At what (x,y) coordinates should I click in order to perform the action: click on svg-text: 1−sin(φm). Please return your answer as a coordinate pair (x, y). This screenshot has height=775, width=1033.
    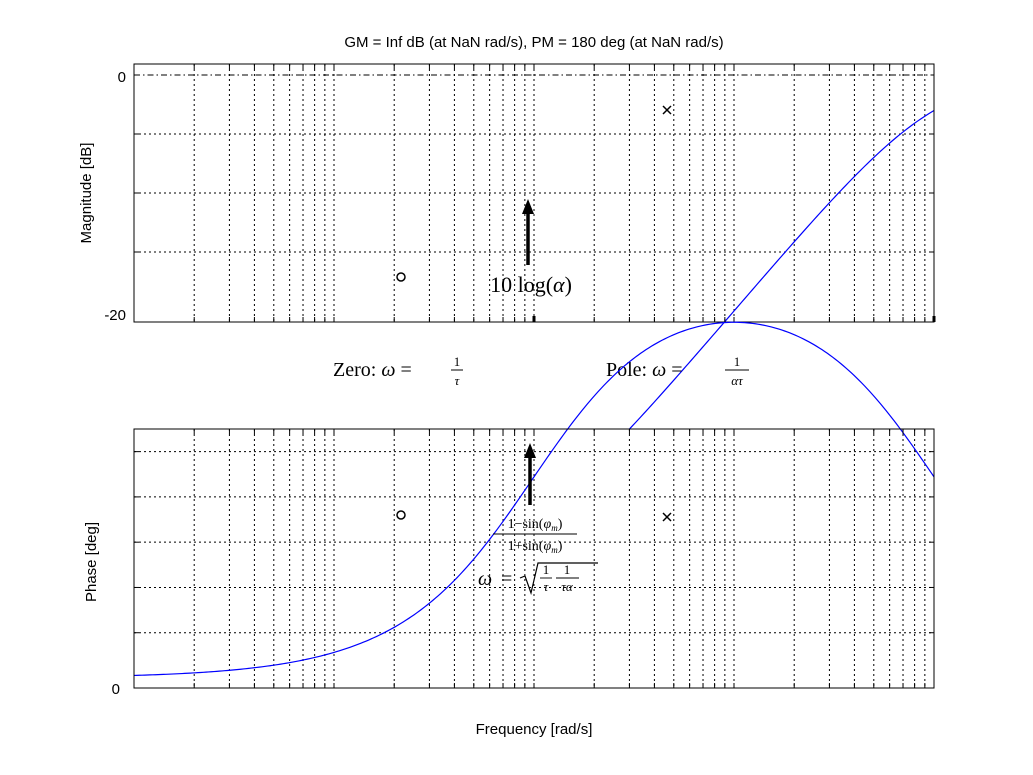
    Looking at the image, I should click on (535, 525).